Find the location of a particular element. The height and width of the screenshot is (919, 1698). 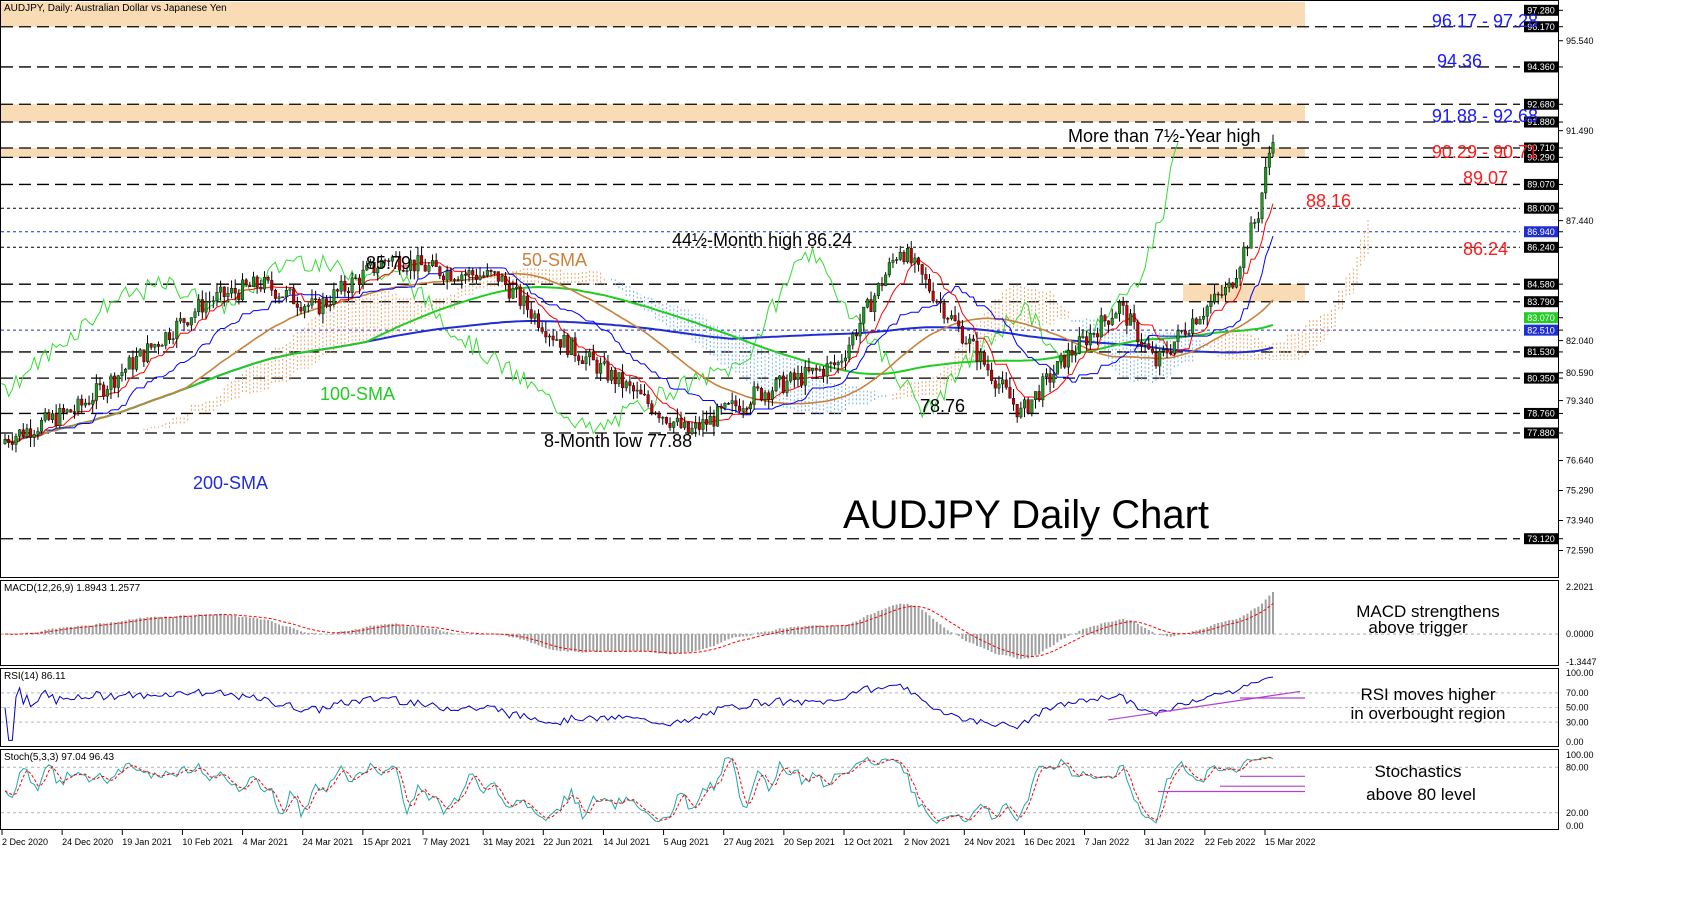

stoch-axis-label: 0.00 is located at coordinates (1575, 826).